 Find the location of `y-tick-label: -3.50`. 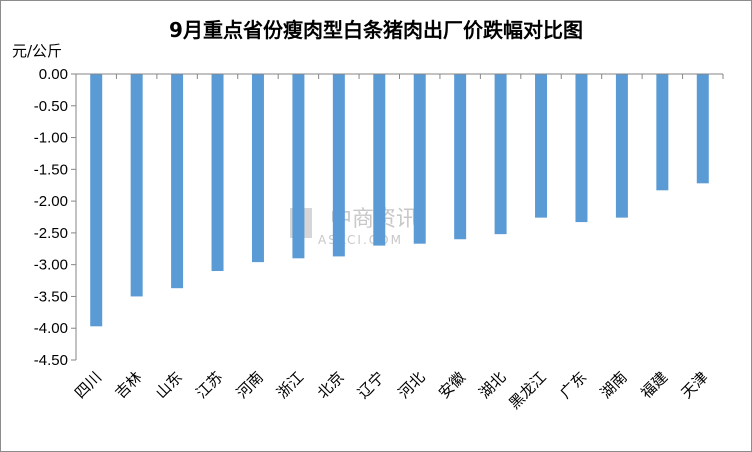

y-tick-label: -3.50 is located at coordinates (51, 296).